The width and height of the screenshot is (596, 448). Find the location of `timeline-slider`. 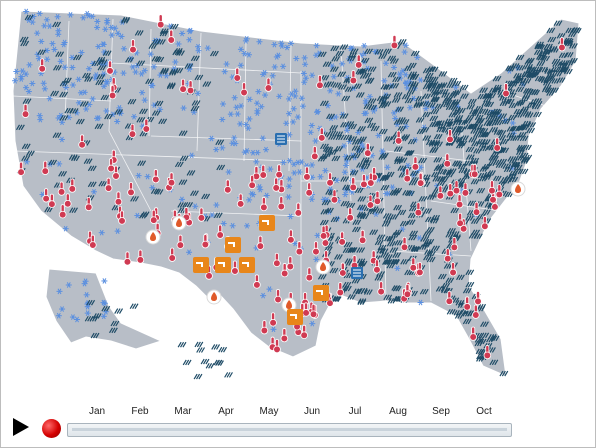

timeline-slider is located at coordinates (289, 430).